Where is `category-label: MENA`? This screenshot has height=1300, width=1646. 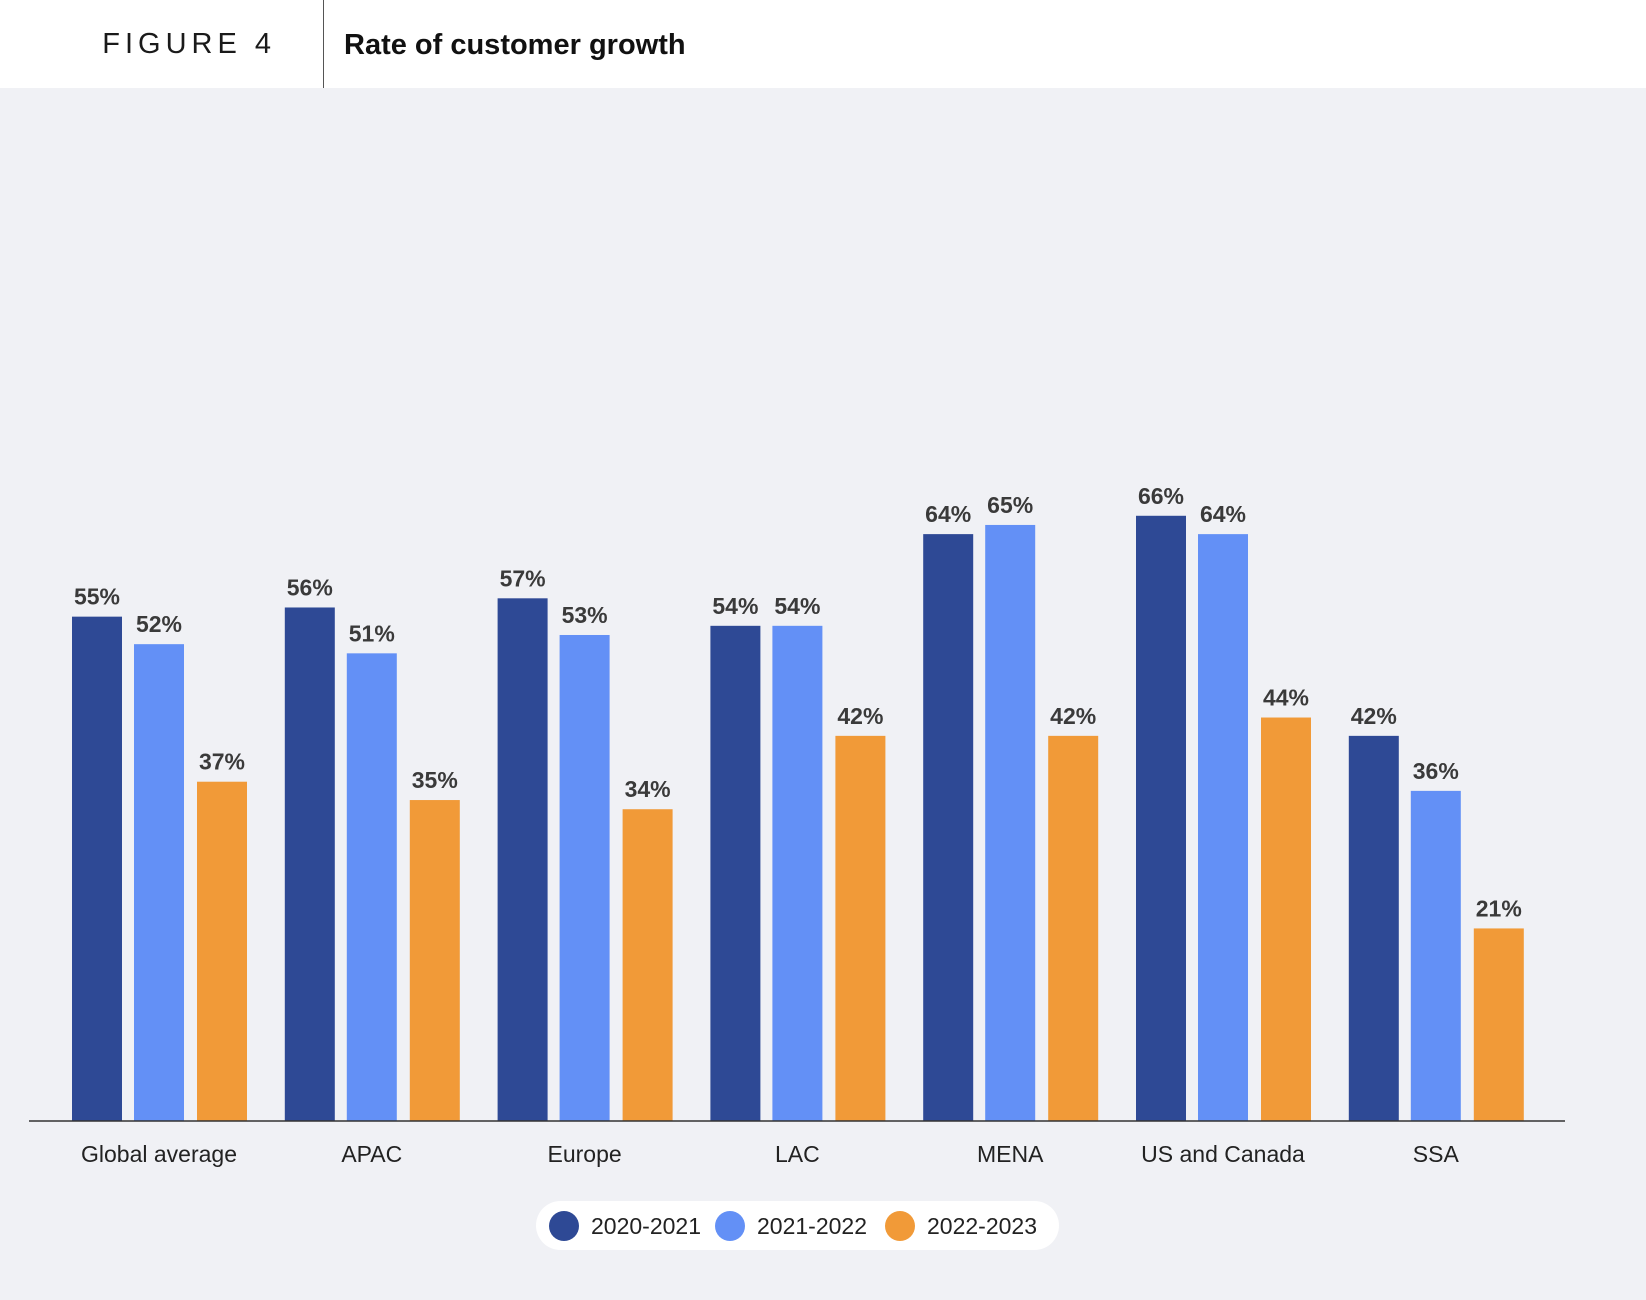 category-label: MENA is located at coordinates (1010, 1154).